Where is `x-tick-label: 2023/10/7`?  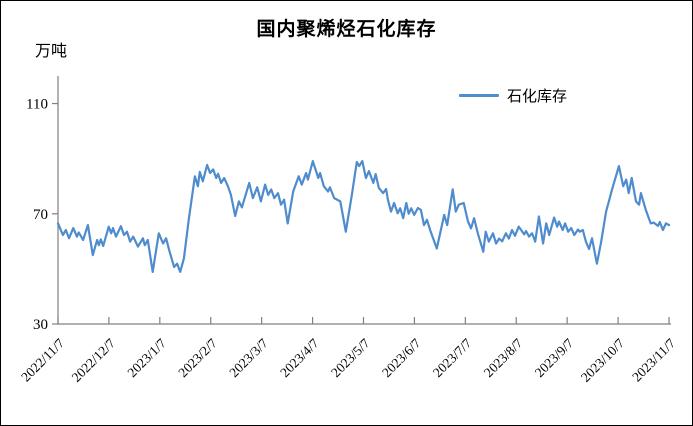 x-tick-label: 2023/10/7 is located at coordinates (602, 359).